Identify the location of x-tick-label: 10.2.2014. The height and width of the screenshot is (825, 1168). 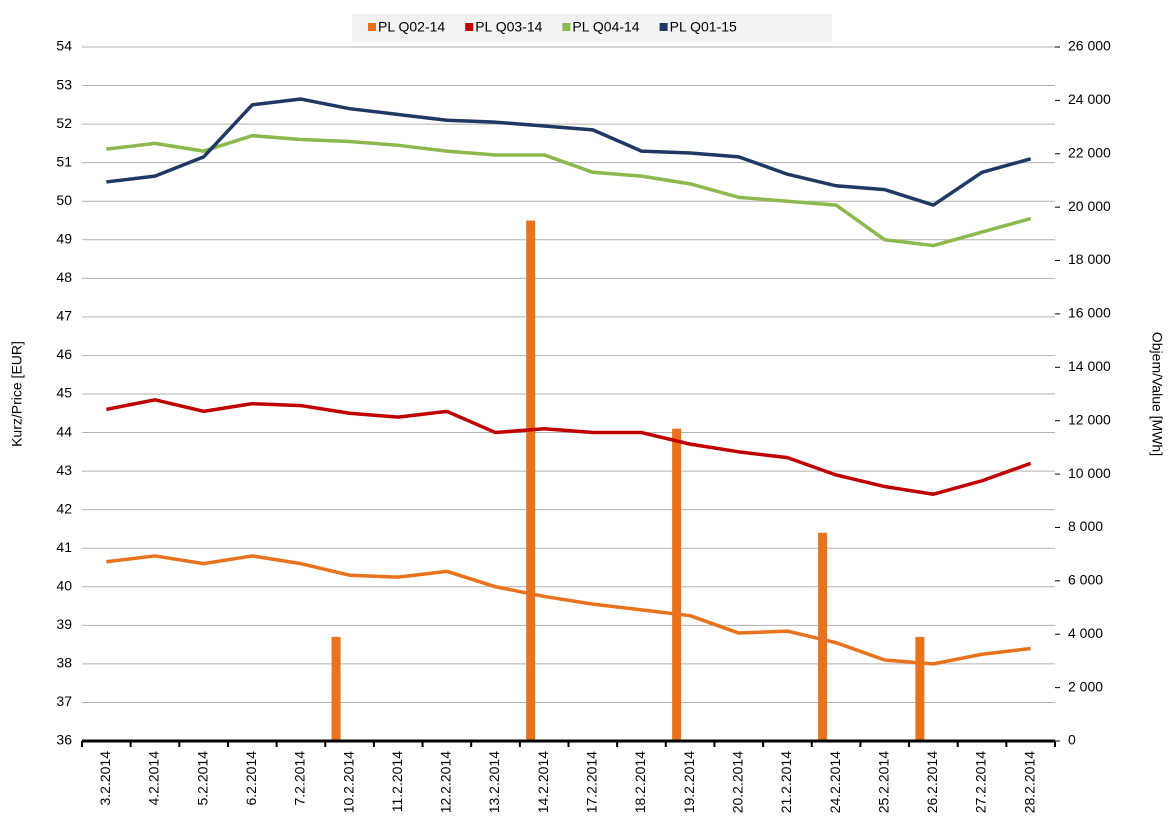
(348, 782).